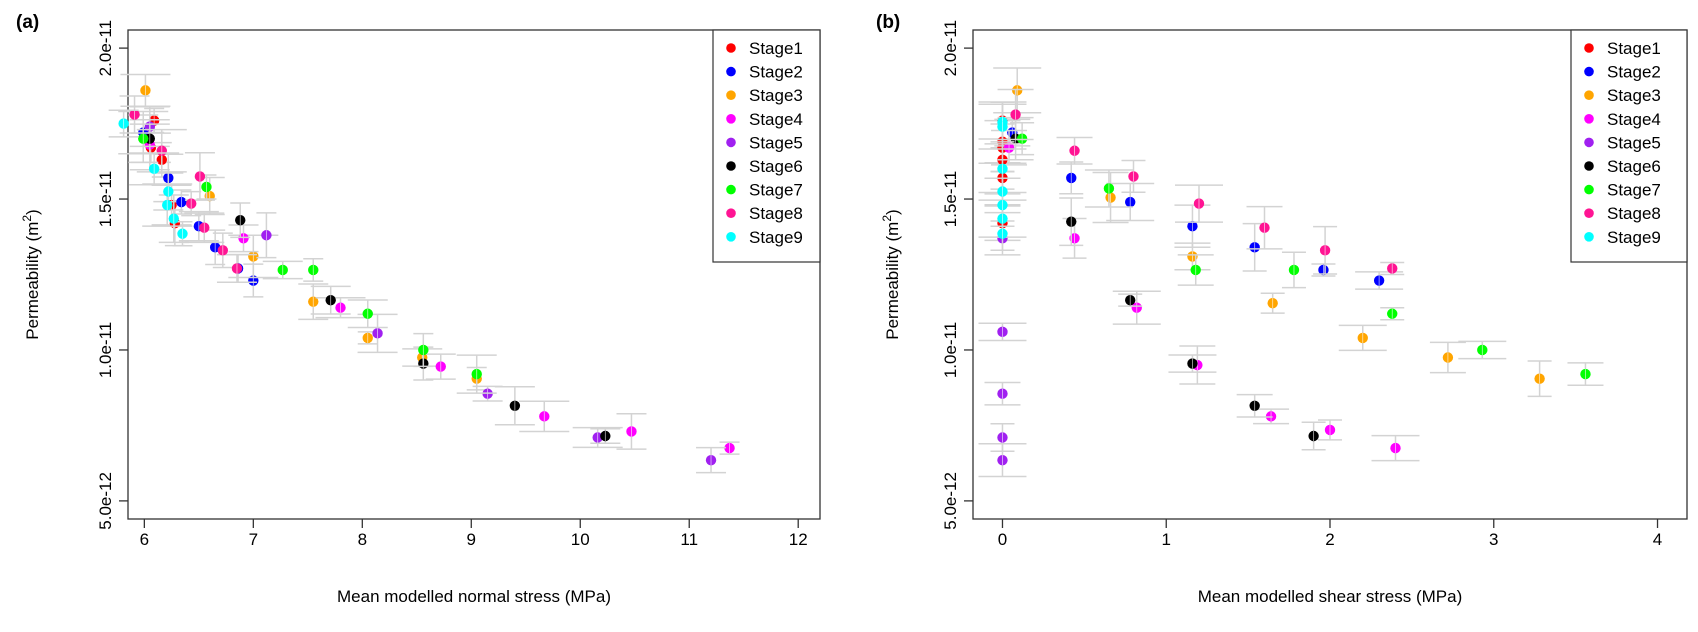 The height and width of the screenshot is (632, 1698). Describe the element at coordinates (1657, 539) in the screenshot. I see `x-tick-label: 4` at that location.